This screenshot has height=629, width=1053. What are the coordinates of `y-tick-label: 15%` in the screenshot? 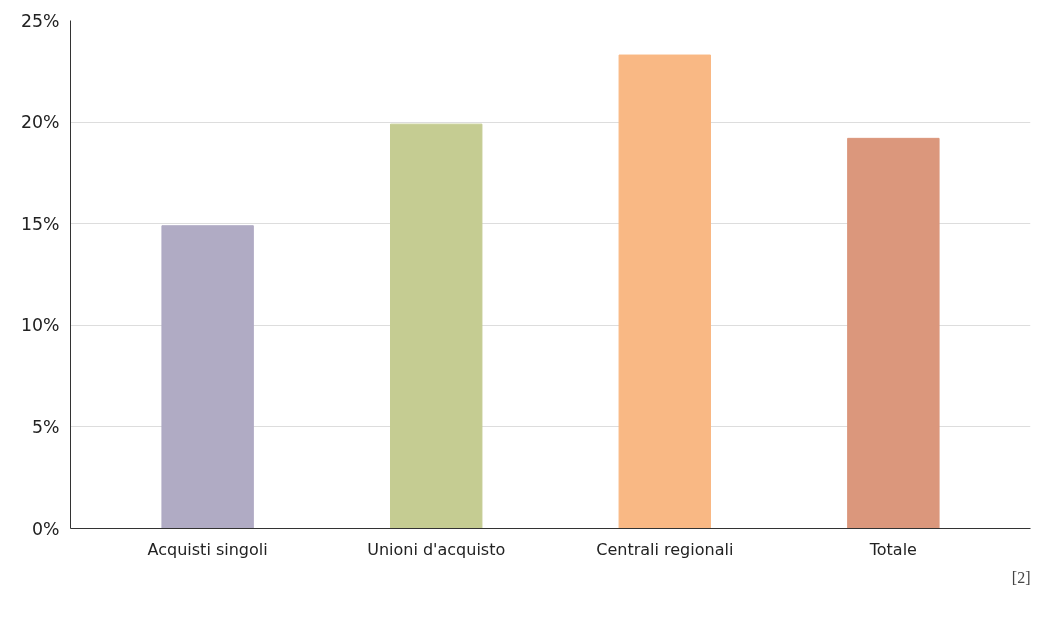 It's located at (40, 223).